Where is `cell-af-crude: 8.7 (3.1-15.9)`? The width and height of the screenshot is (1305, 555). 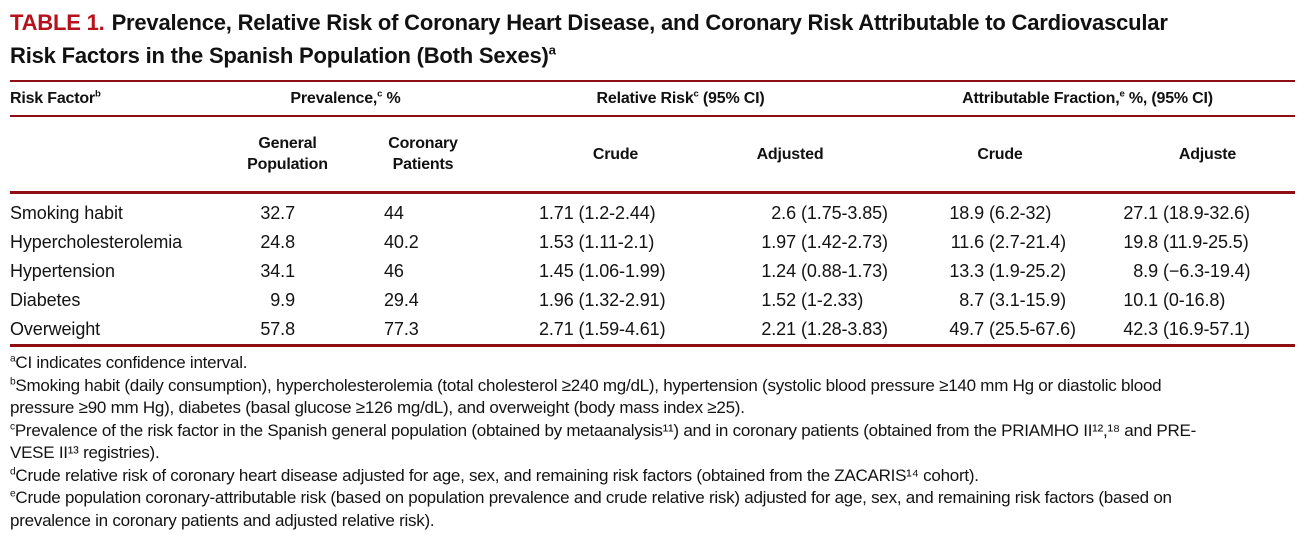
cell-af-crude: 8.7 (3.1-15.9) is located at coordinates (1013, 300).